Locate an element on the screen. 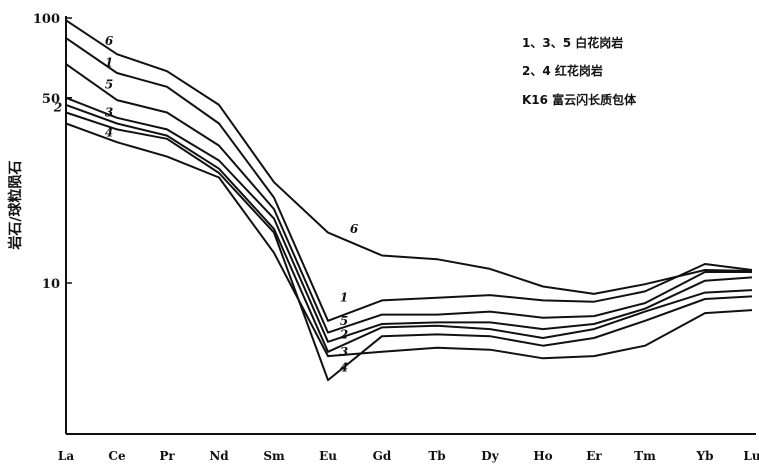  x-tick-label: Nd is located at coordinates (219, 456).